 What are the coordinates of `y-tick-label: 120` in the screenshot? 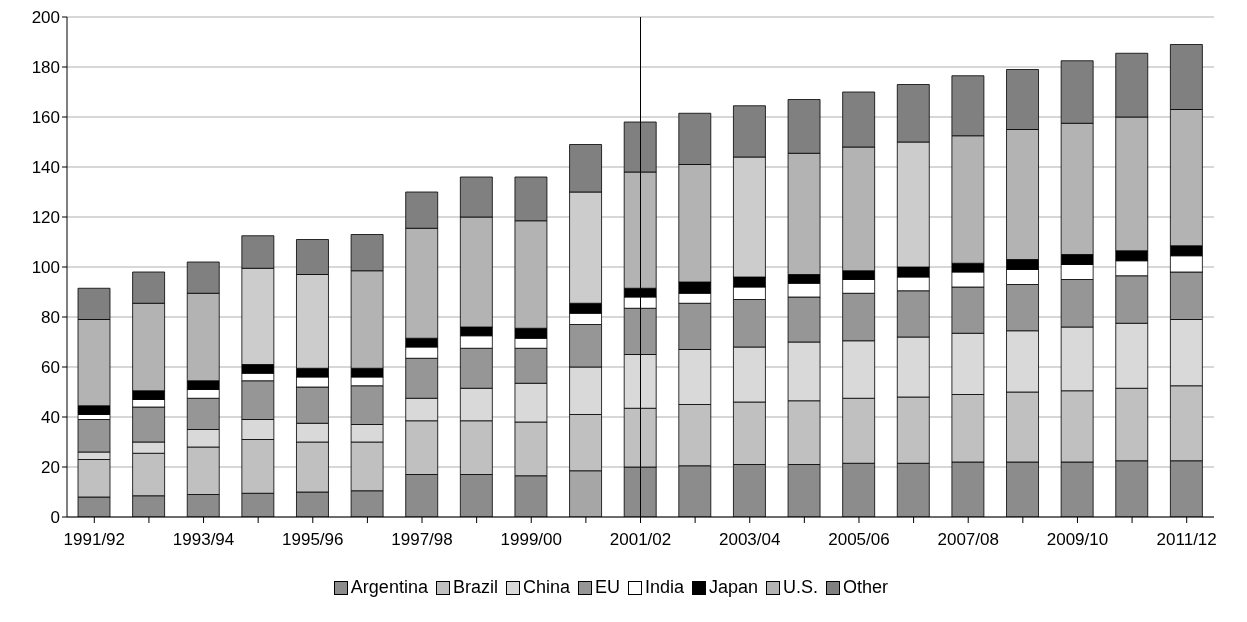 It's located at (45, 218).